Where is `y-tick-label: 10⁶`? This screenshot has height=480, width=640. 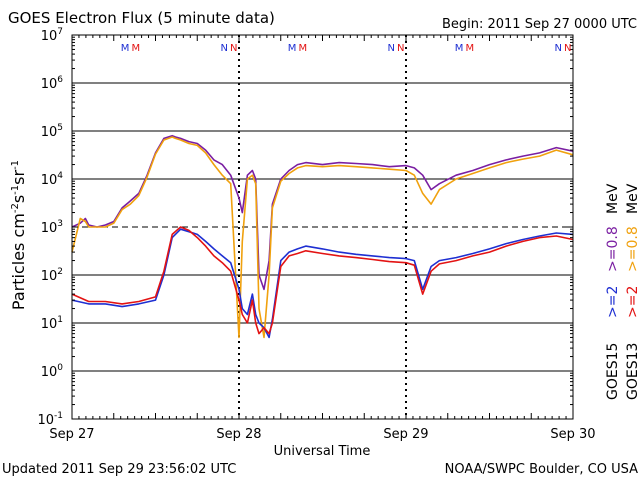 y-tick-label: 10⁶ is located at coordinates (52, 83).